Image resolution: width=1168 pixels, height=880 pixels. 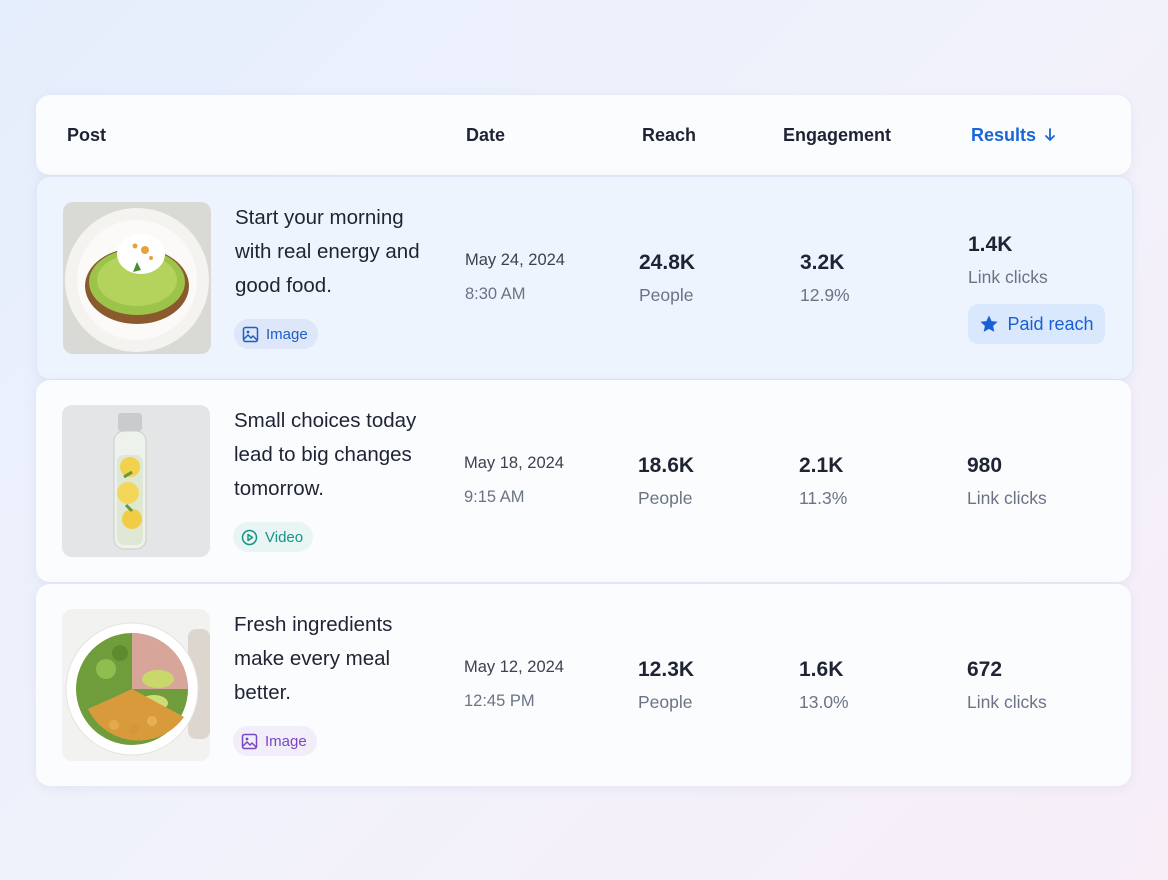 I want to click on reach-value: 12.3K, so click(x=666, y=669).